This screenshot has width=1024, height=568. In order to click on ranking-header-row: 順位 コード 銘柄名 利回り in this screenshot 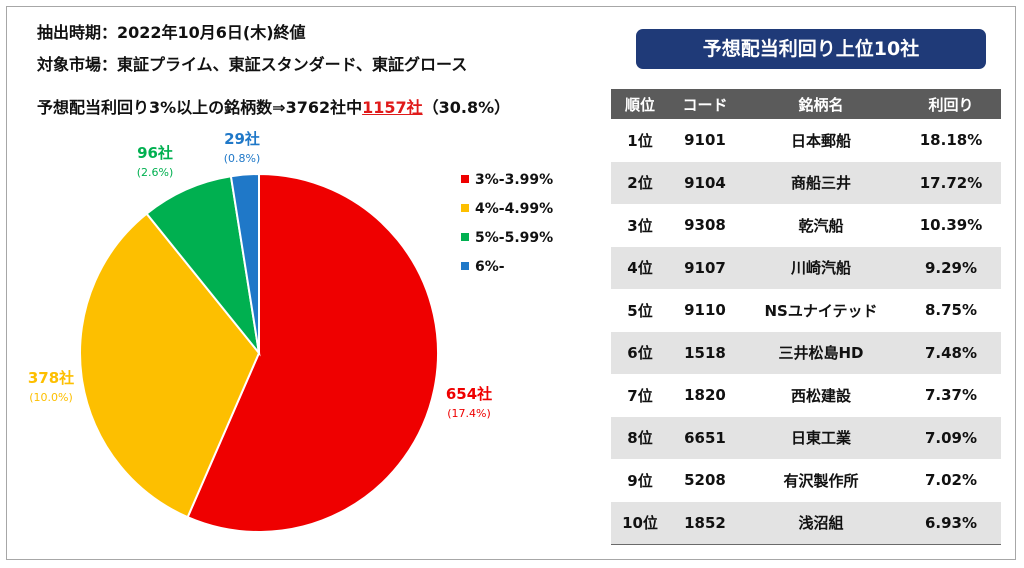, I will do `click(806, 104)`.